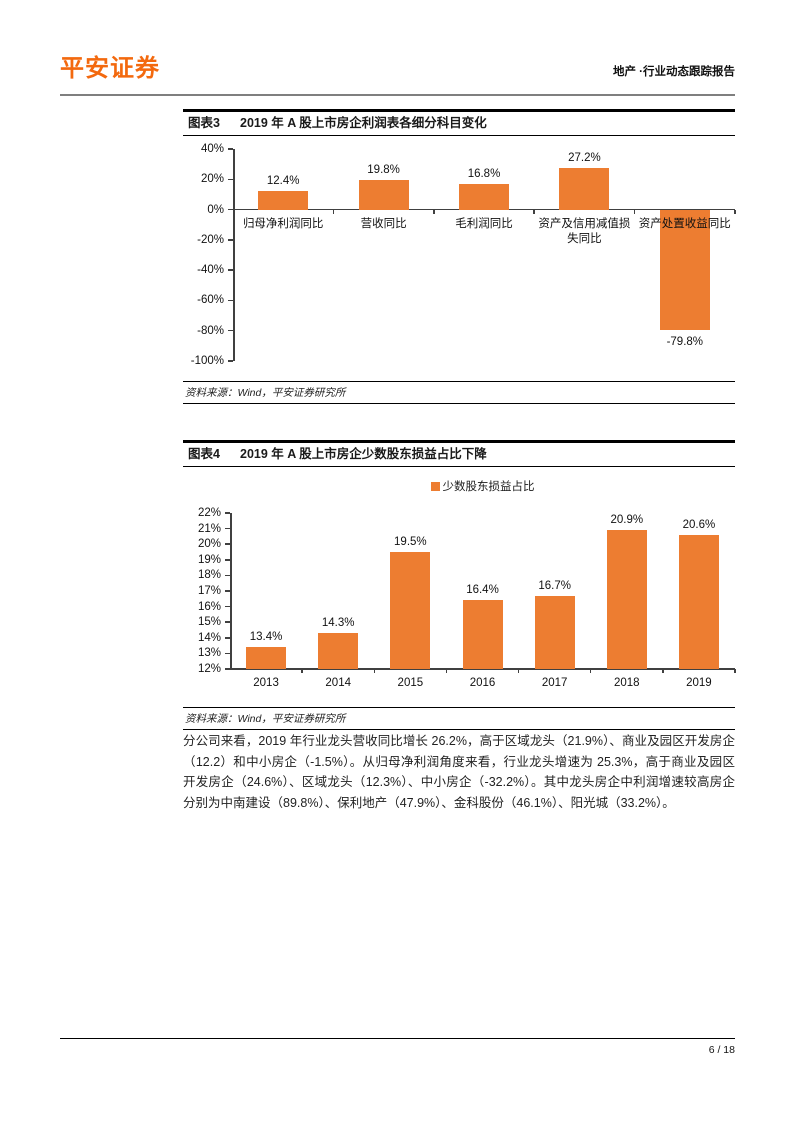 The width and height of the screenshot is (793, 1122). Describe the element at coordinates (459, 392) in the screenshot. I see `figure-3-source: 资料来源：Wind，平安证券研究所` at that location.